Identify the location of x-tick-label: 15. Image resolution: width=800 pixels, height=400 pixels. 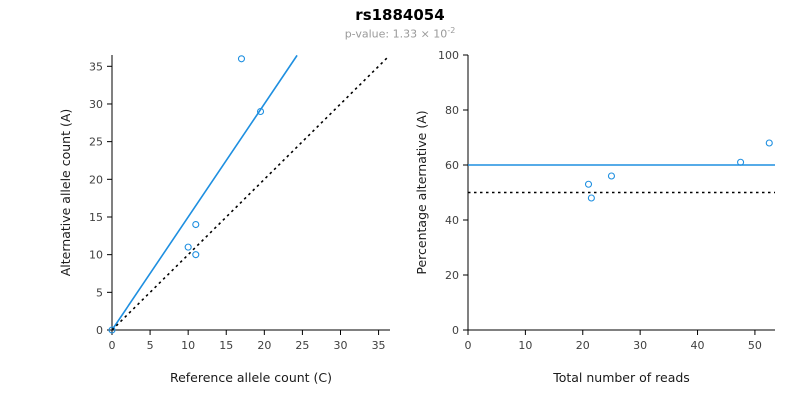
(226, 345).